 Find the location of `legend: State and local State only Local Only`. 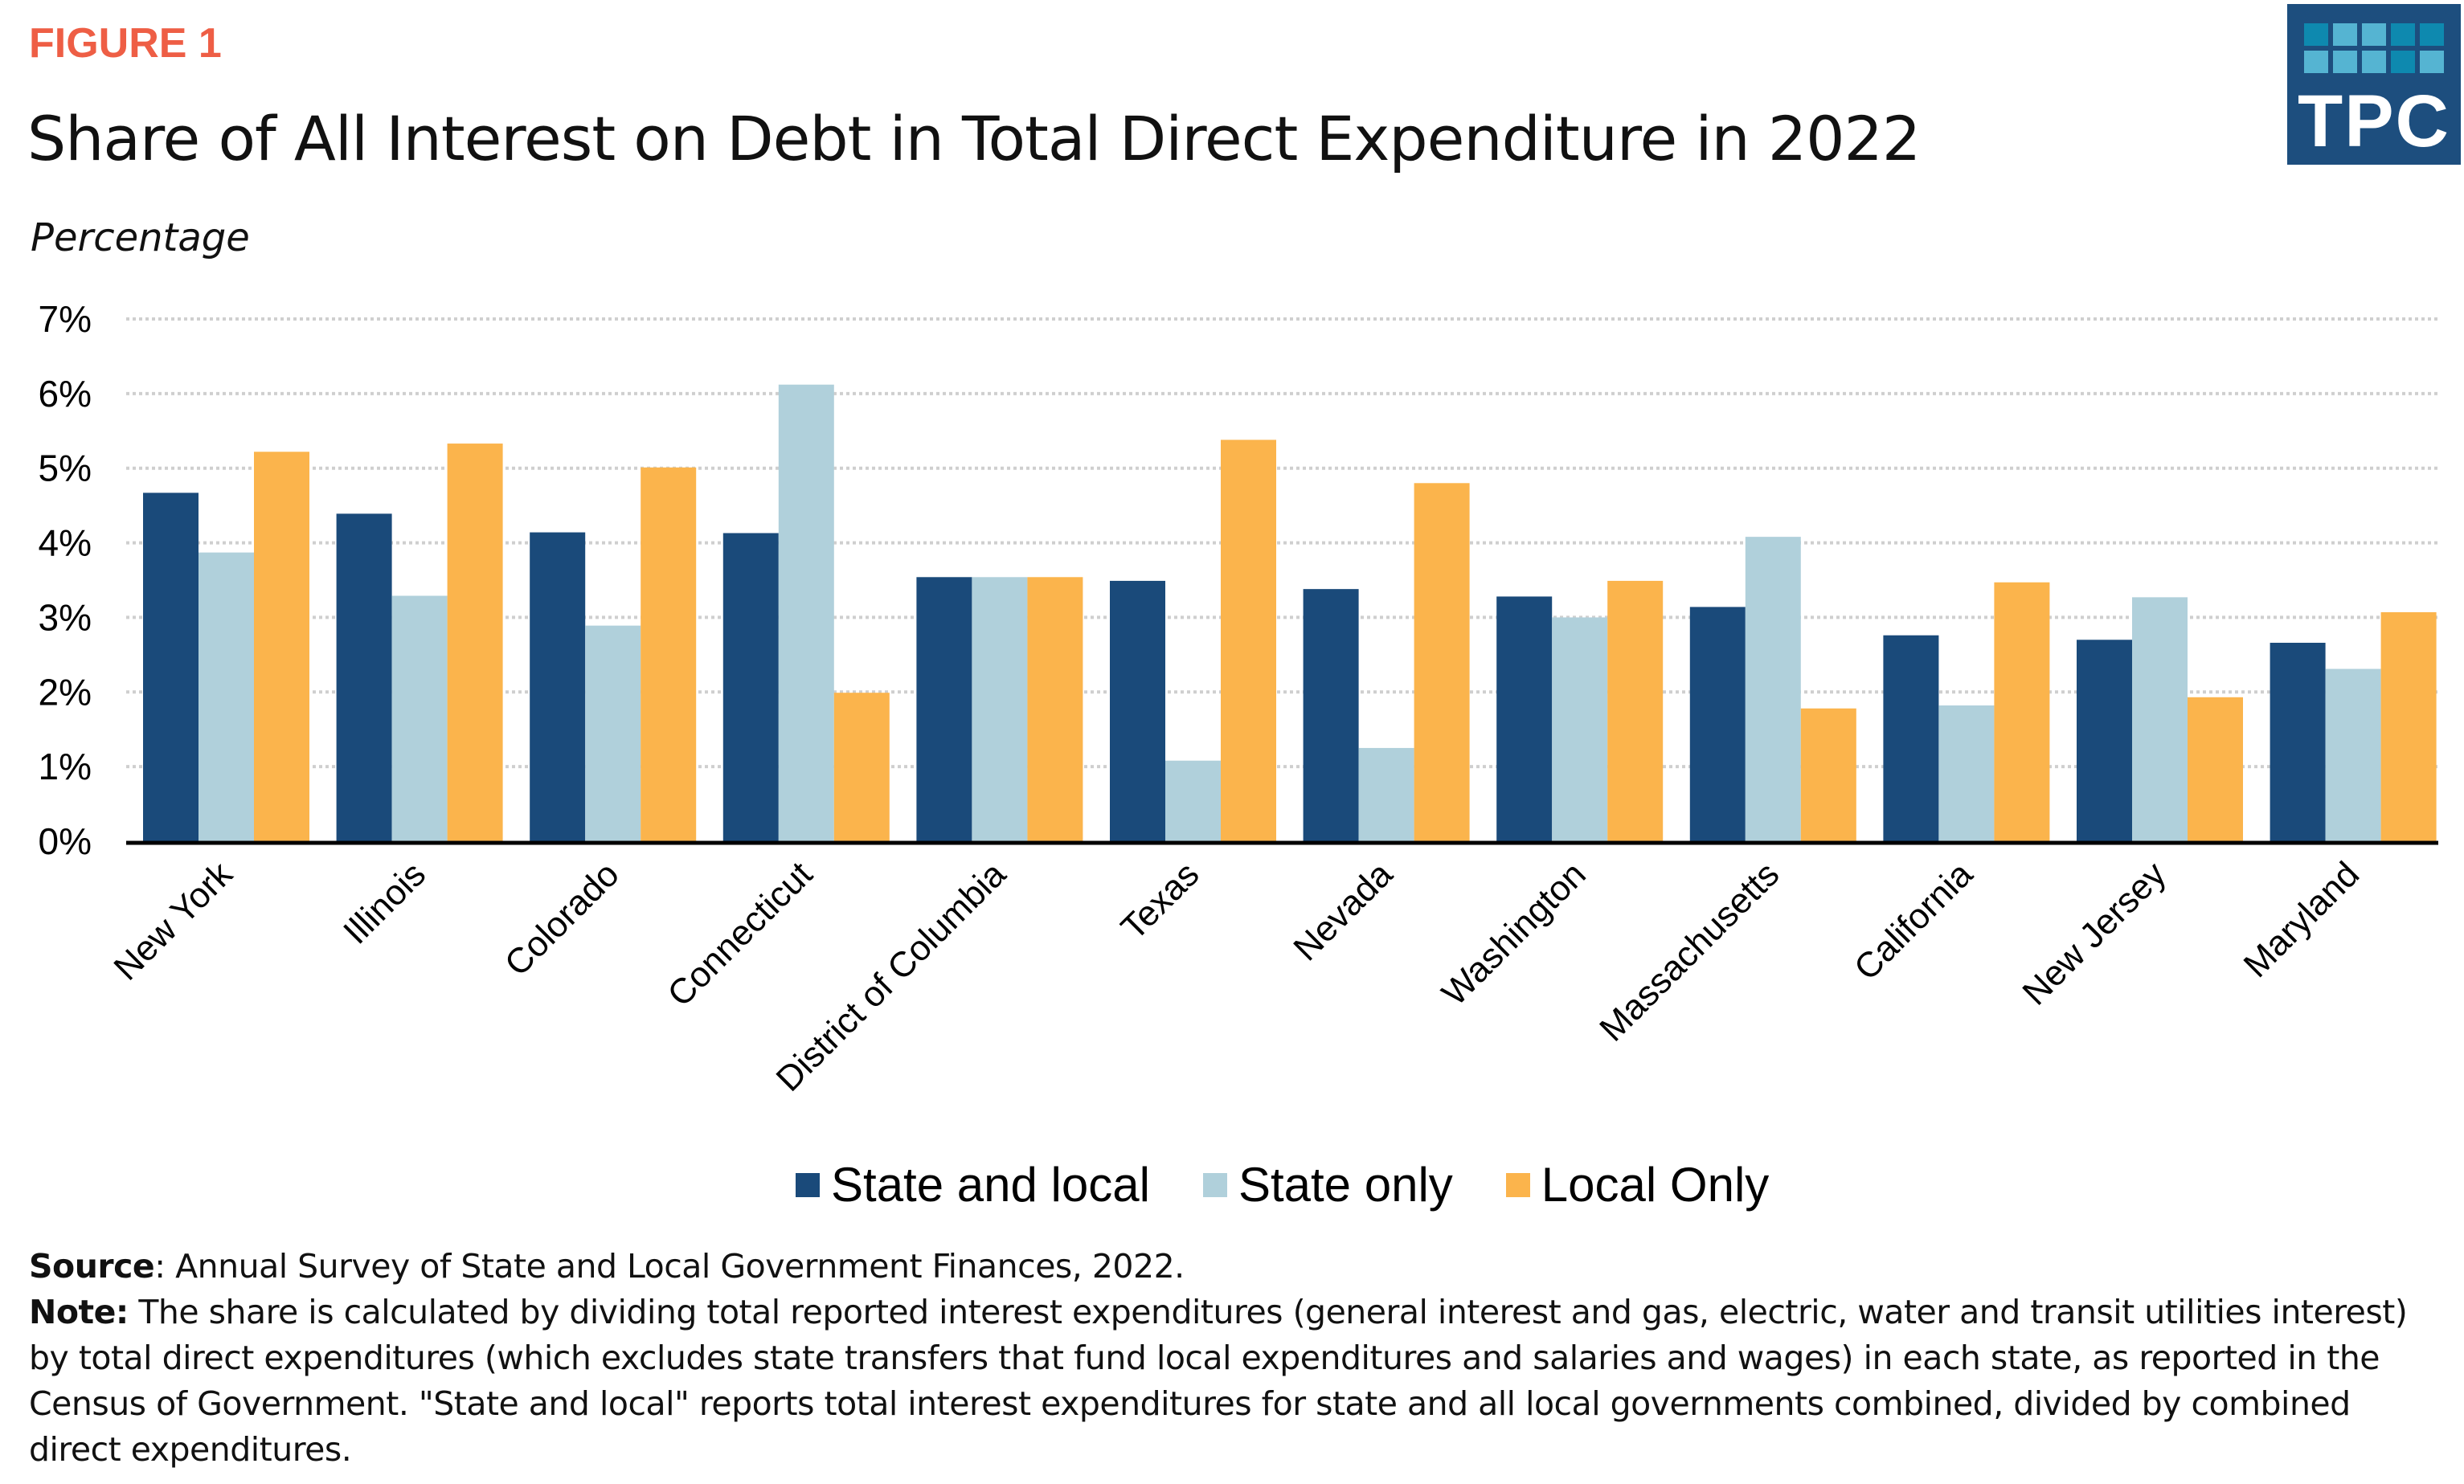

legend: State and local State only Local Only is located at coordinates (1309, 1184).